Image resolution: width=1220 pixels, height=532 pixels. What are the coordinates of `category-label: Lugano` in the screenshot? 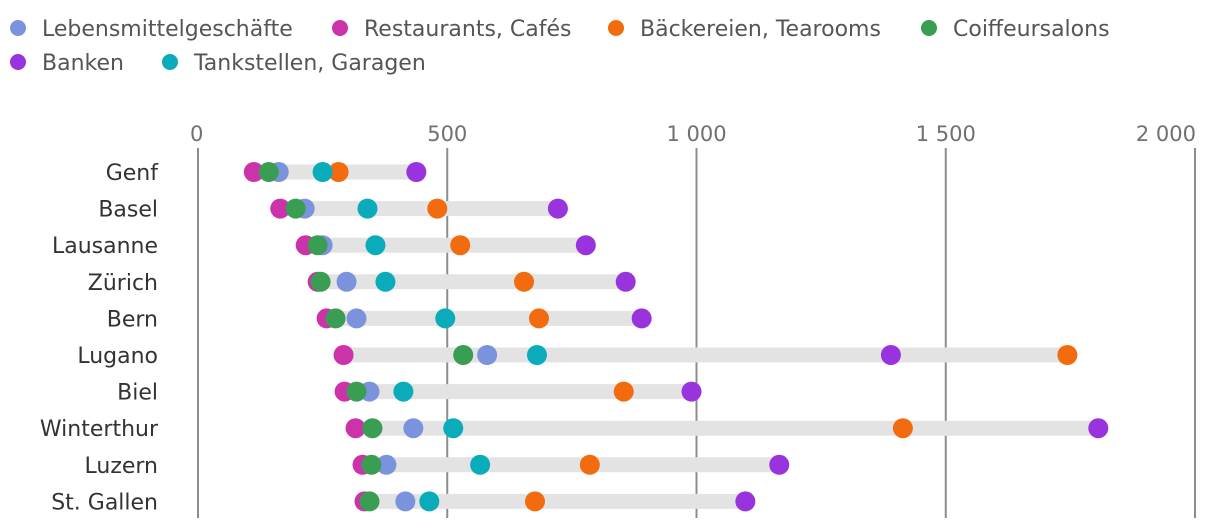 It's located at (117, 356).